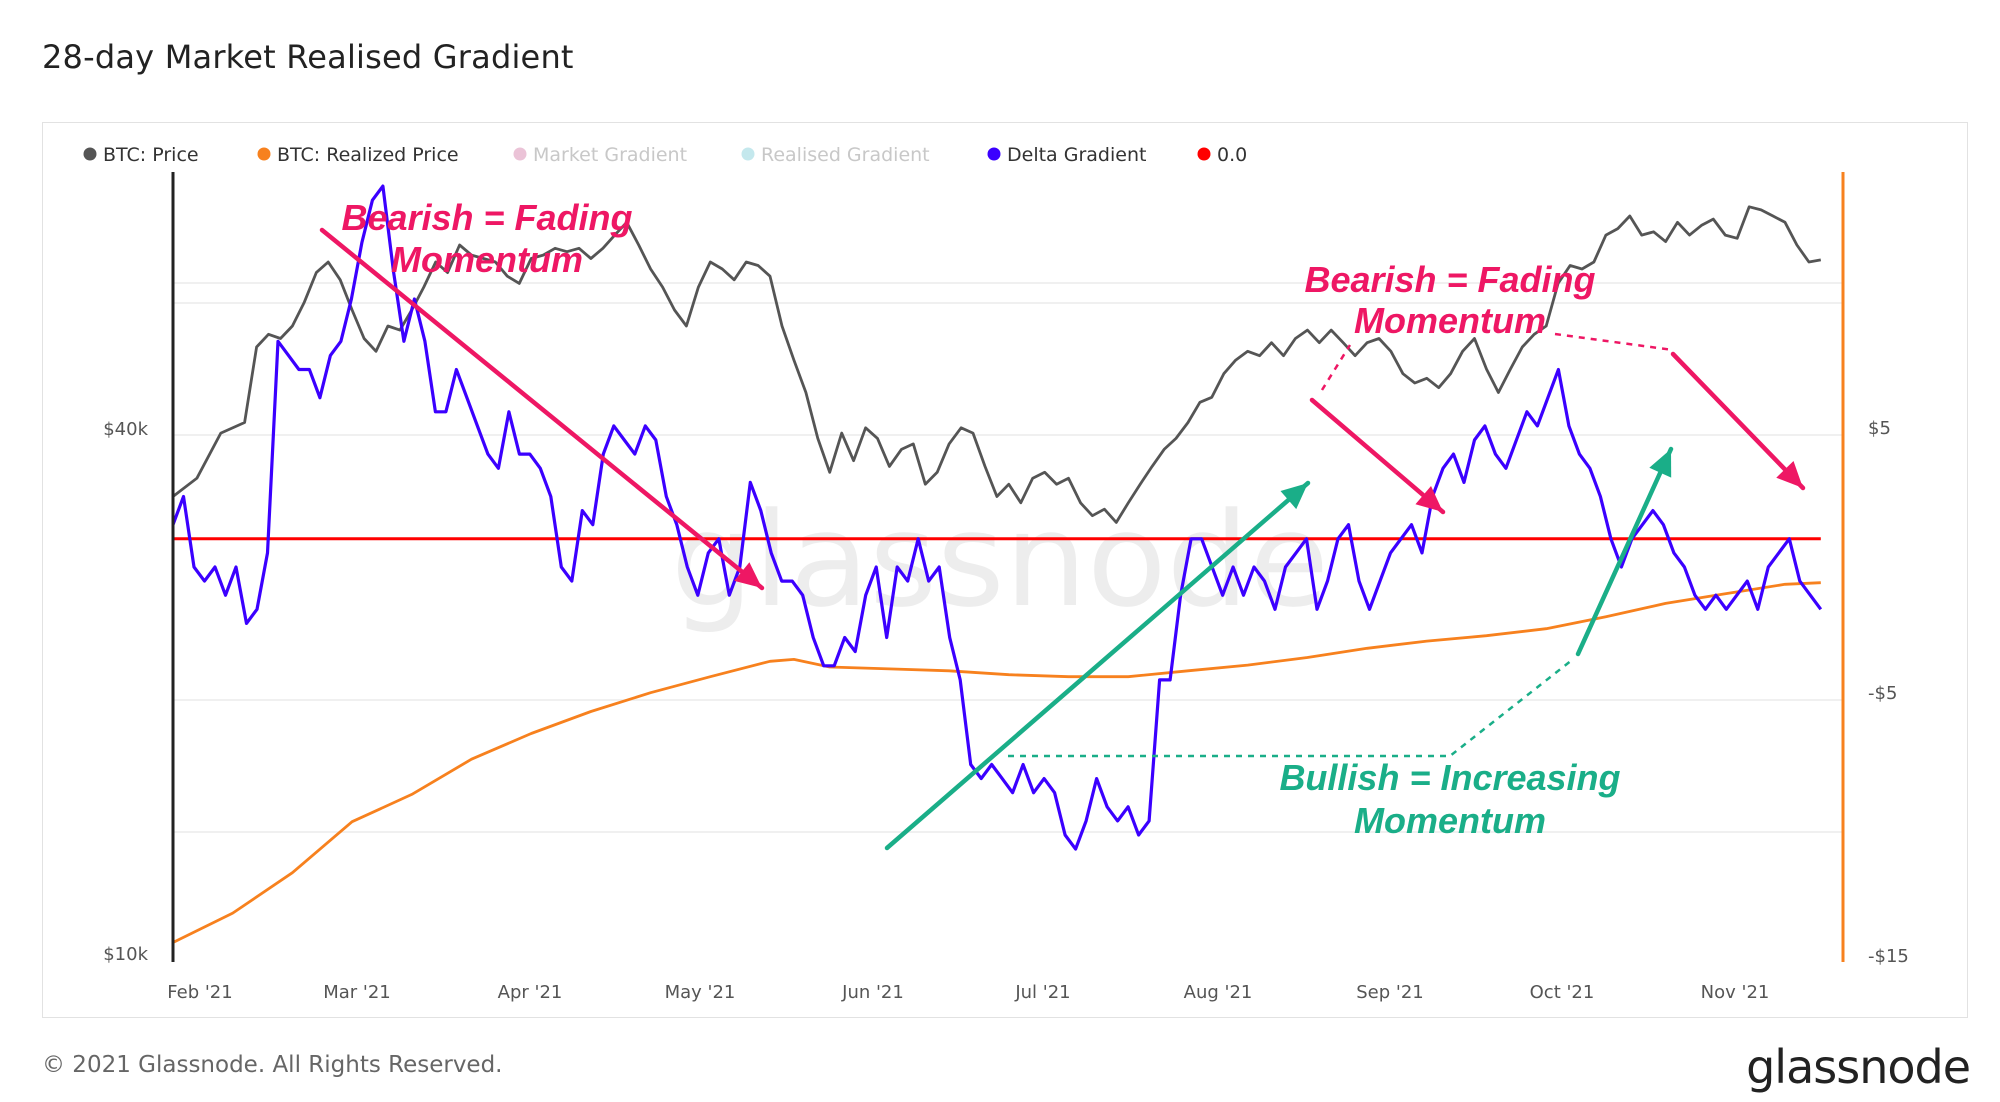 The width and height of the screenshot is (2000, 1102). Describe the element at coordinates (487, 259) in the screenshot. I see `annotation-sublabel-0: Momentum` at that location.